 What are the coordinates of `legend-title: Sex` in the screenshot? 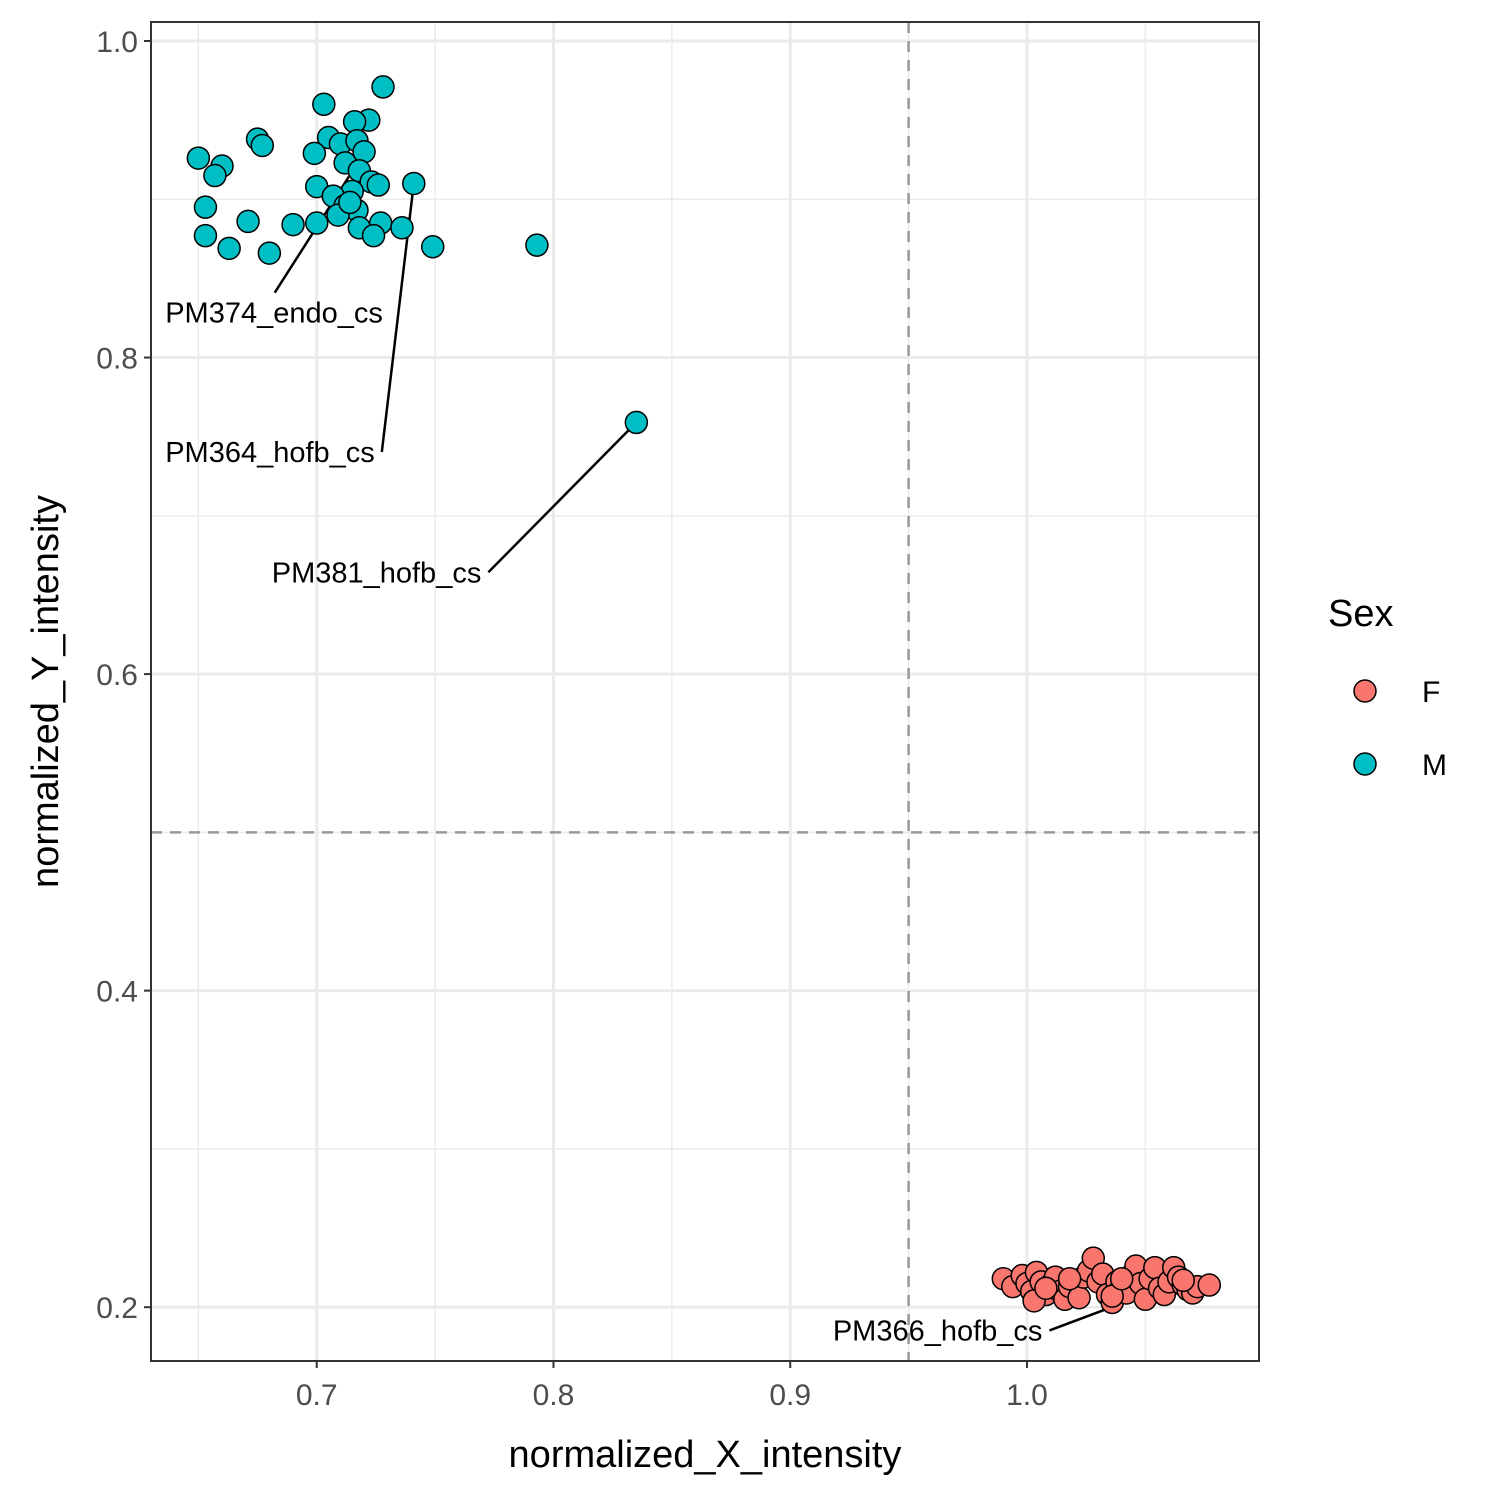 It's located at (1360, 614).